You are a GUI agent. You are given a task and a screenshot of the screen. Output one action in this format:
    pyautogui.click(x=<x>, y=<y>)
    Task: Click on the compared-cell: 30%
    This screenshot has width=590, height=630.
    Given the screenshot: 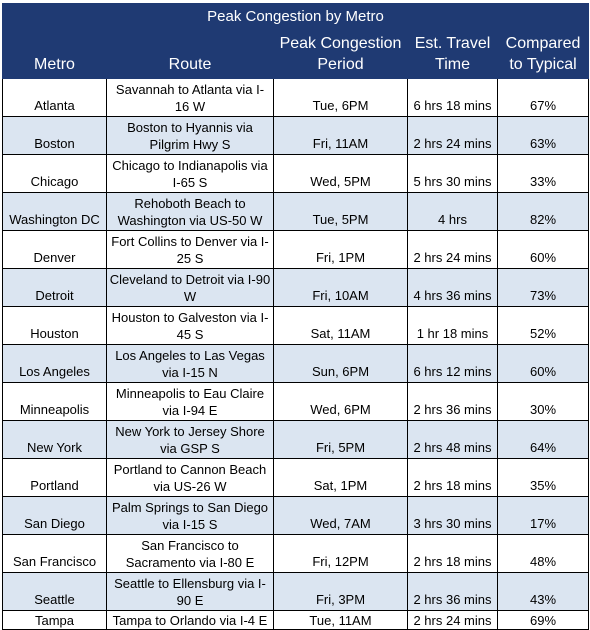 What is the action you would take?
    pyautogui.click(x=543, y=401)
    